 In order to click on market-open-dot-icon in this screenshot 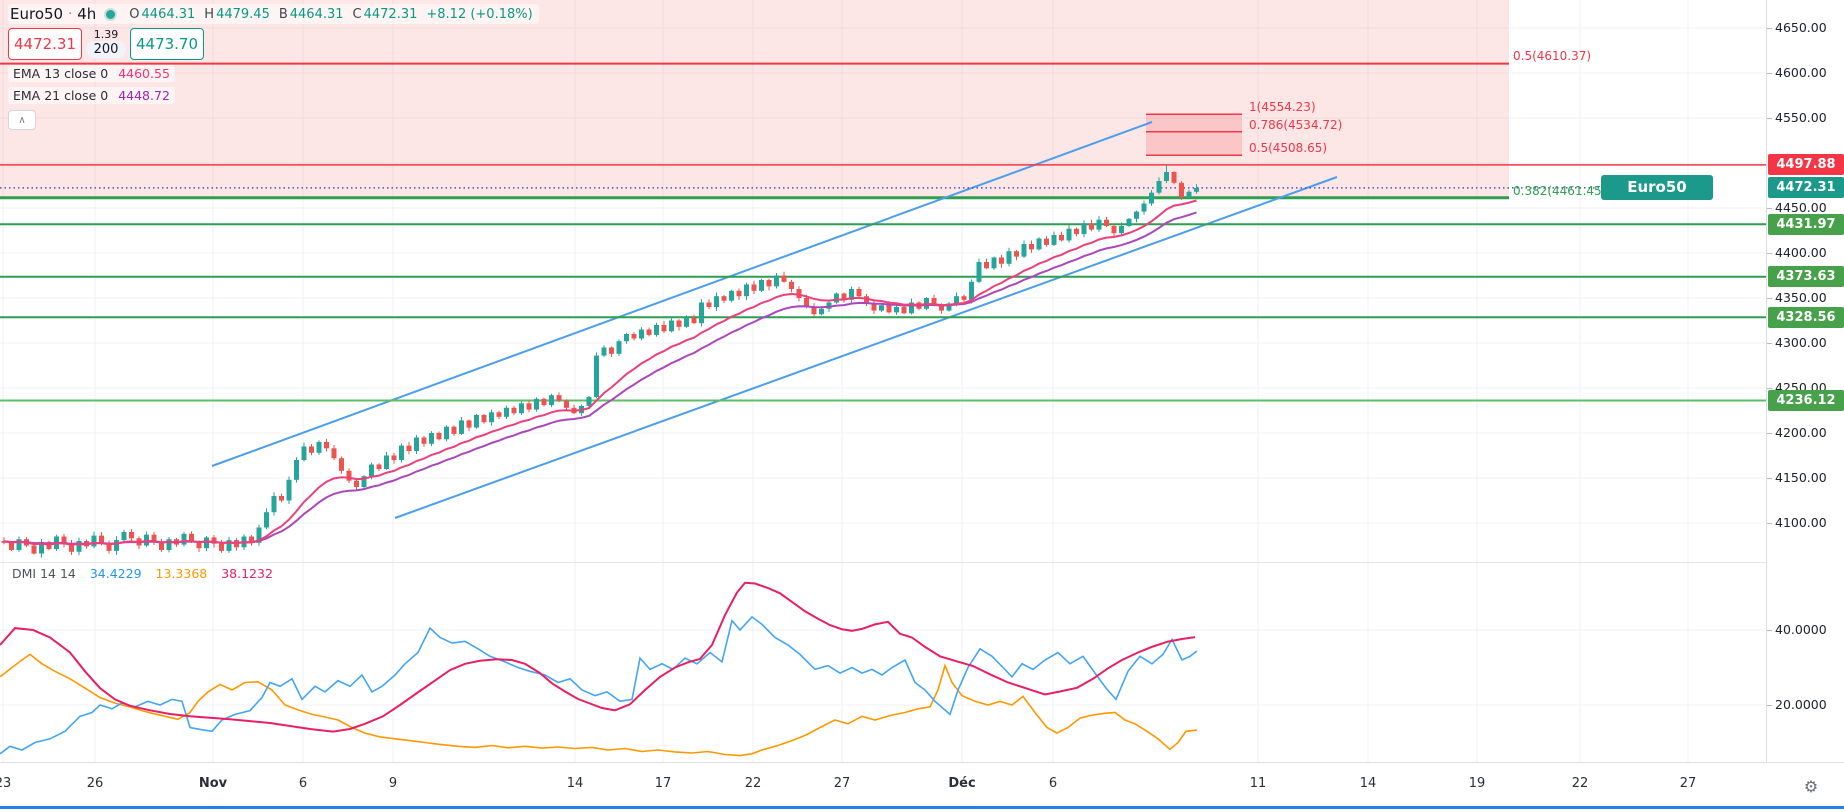, I will do `click(111, 14)`.